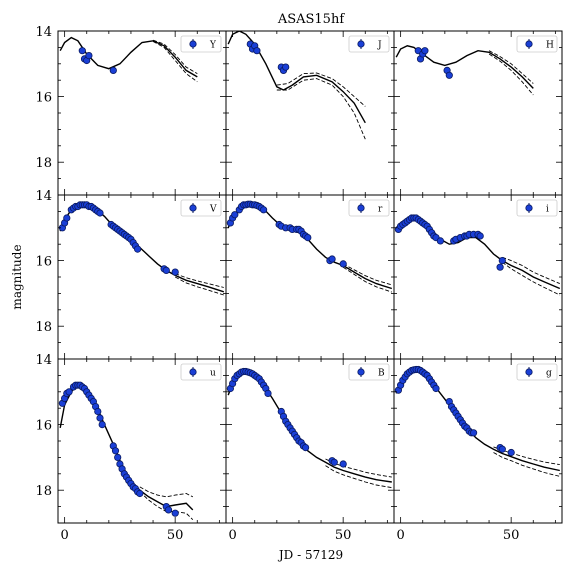  What do you see at coordinates (131, 110) in the screenshot?
I see `panel-Y: 14 16 18 Y` at bounding box center [131, 110].